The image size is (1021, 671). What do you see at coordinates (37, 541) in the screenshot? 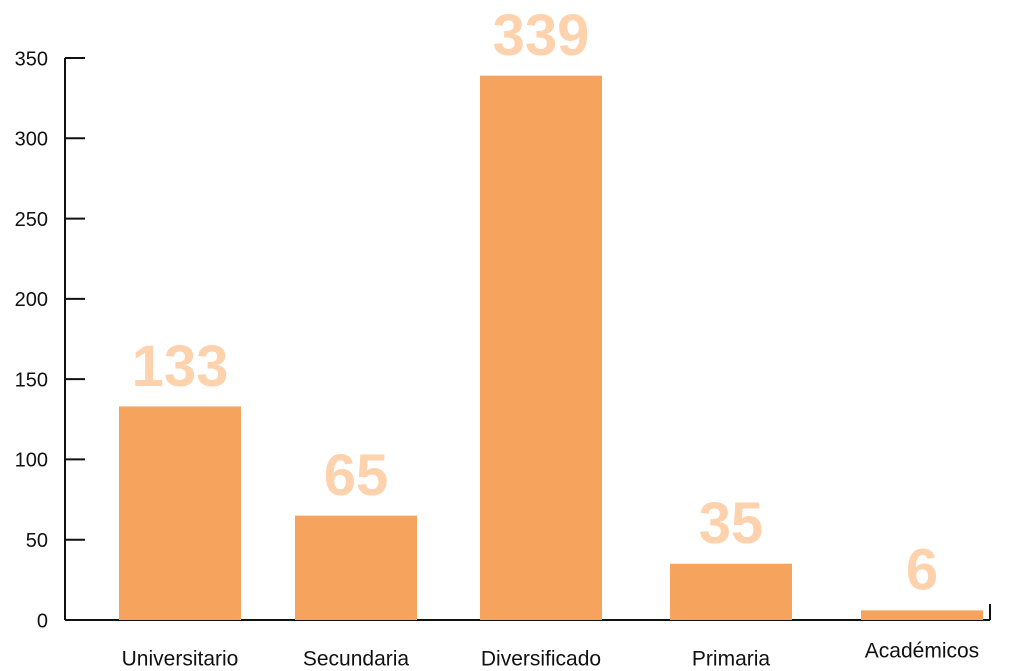
I see `y-tick-label: 50` at bounding box center [37, 541].